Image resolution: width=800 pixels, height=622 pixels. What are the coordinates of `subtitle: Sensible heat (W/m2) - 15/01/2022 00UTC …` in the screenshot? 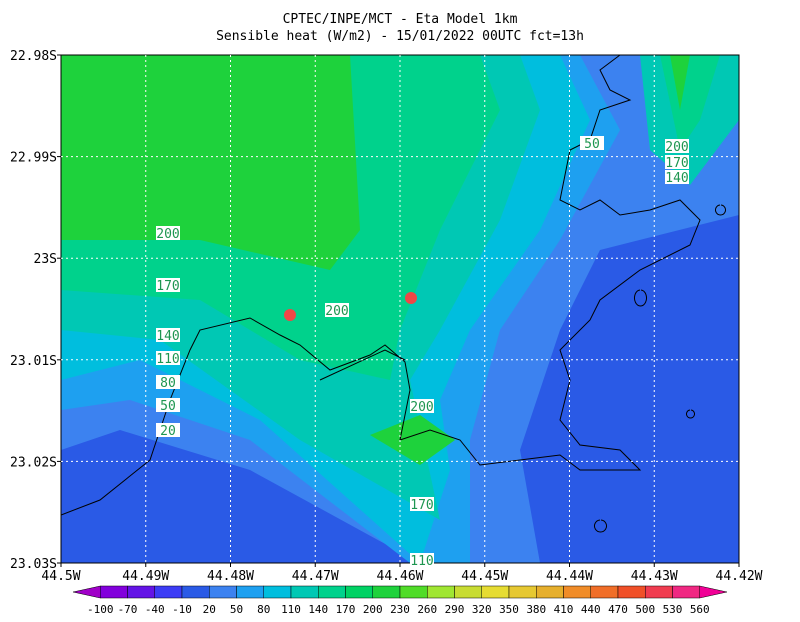 It's located at (400, 36).